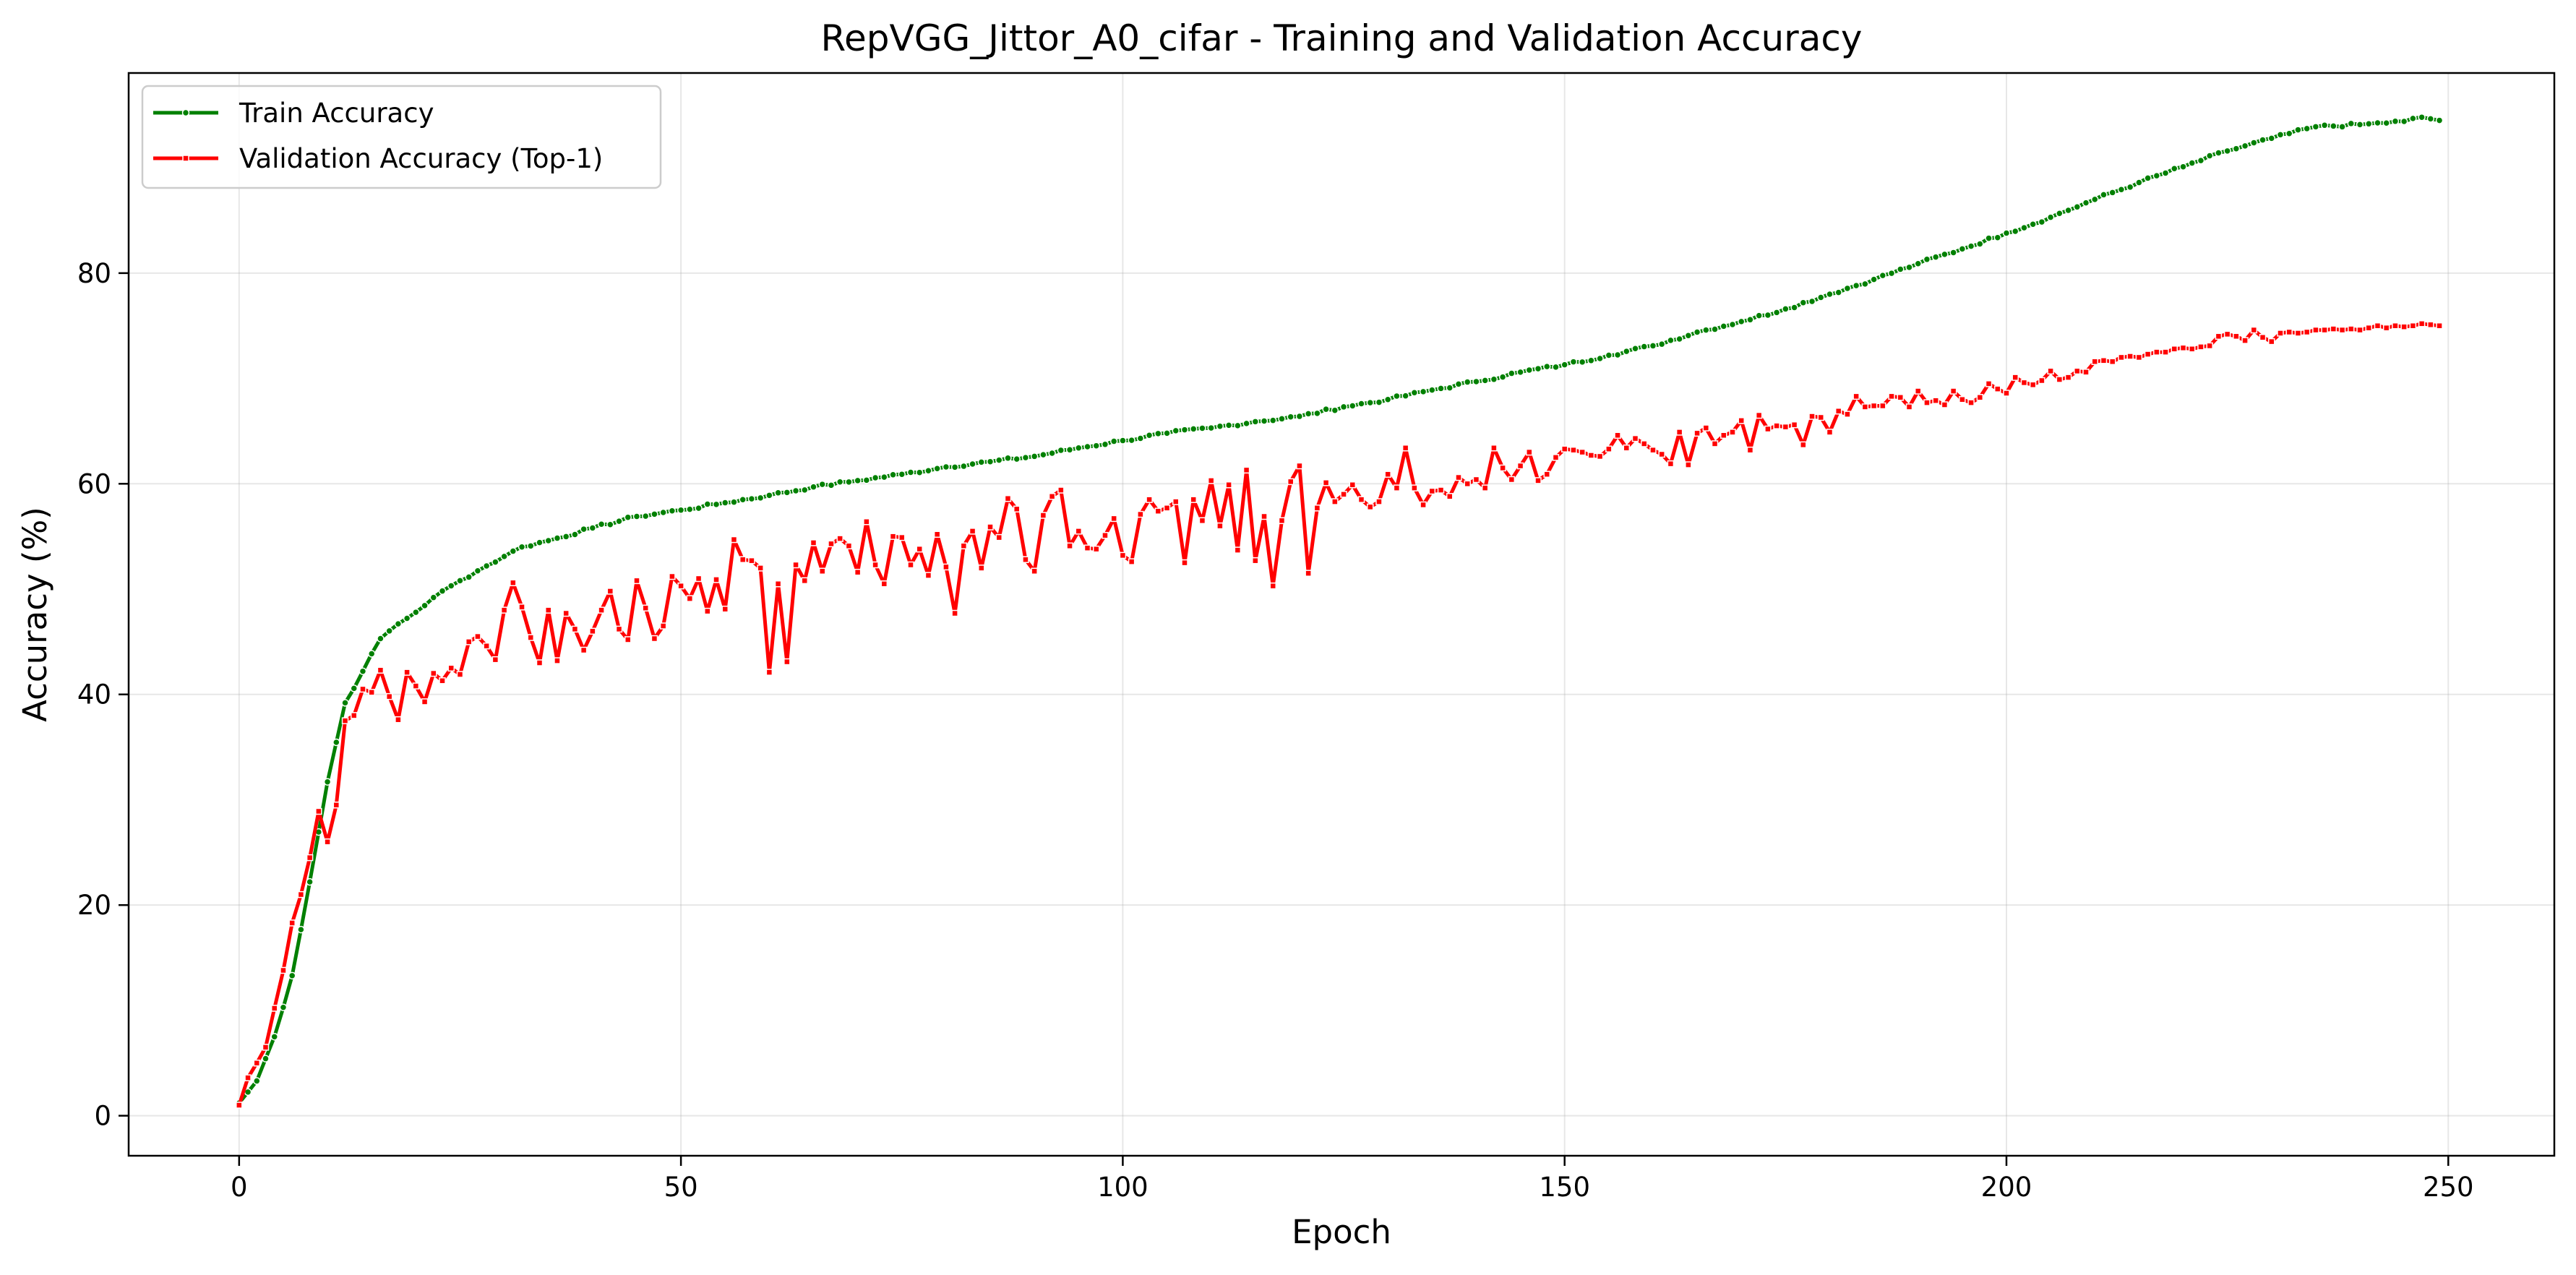  Describe the element at coordinates (402, 137) in the screenshot. I see `legend-box` at that location.